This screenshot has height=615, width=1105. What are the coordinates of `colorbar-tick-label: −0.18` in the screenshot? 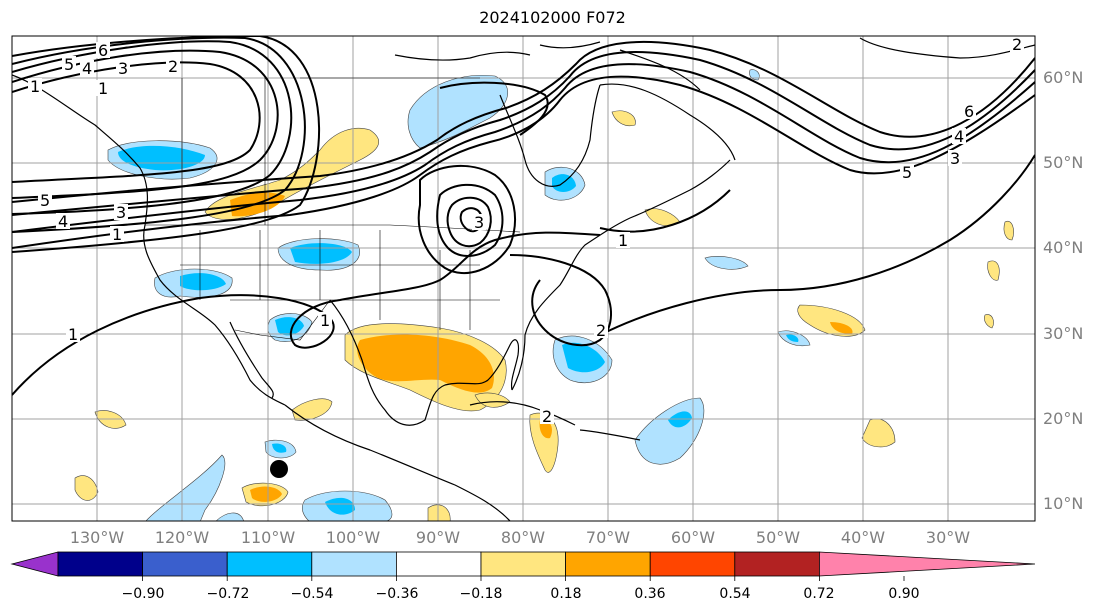 It's located at (481, 594).